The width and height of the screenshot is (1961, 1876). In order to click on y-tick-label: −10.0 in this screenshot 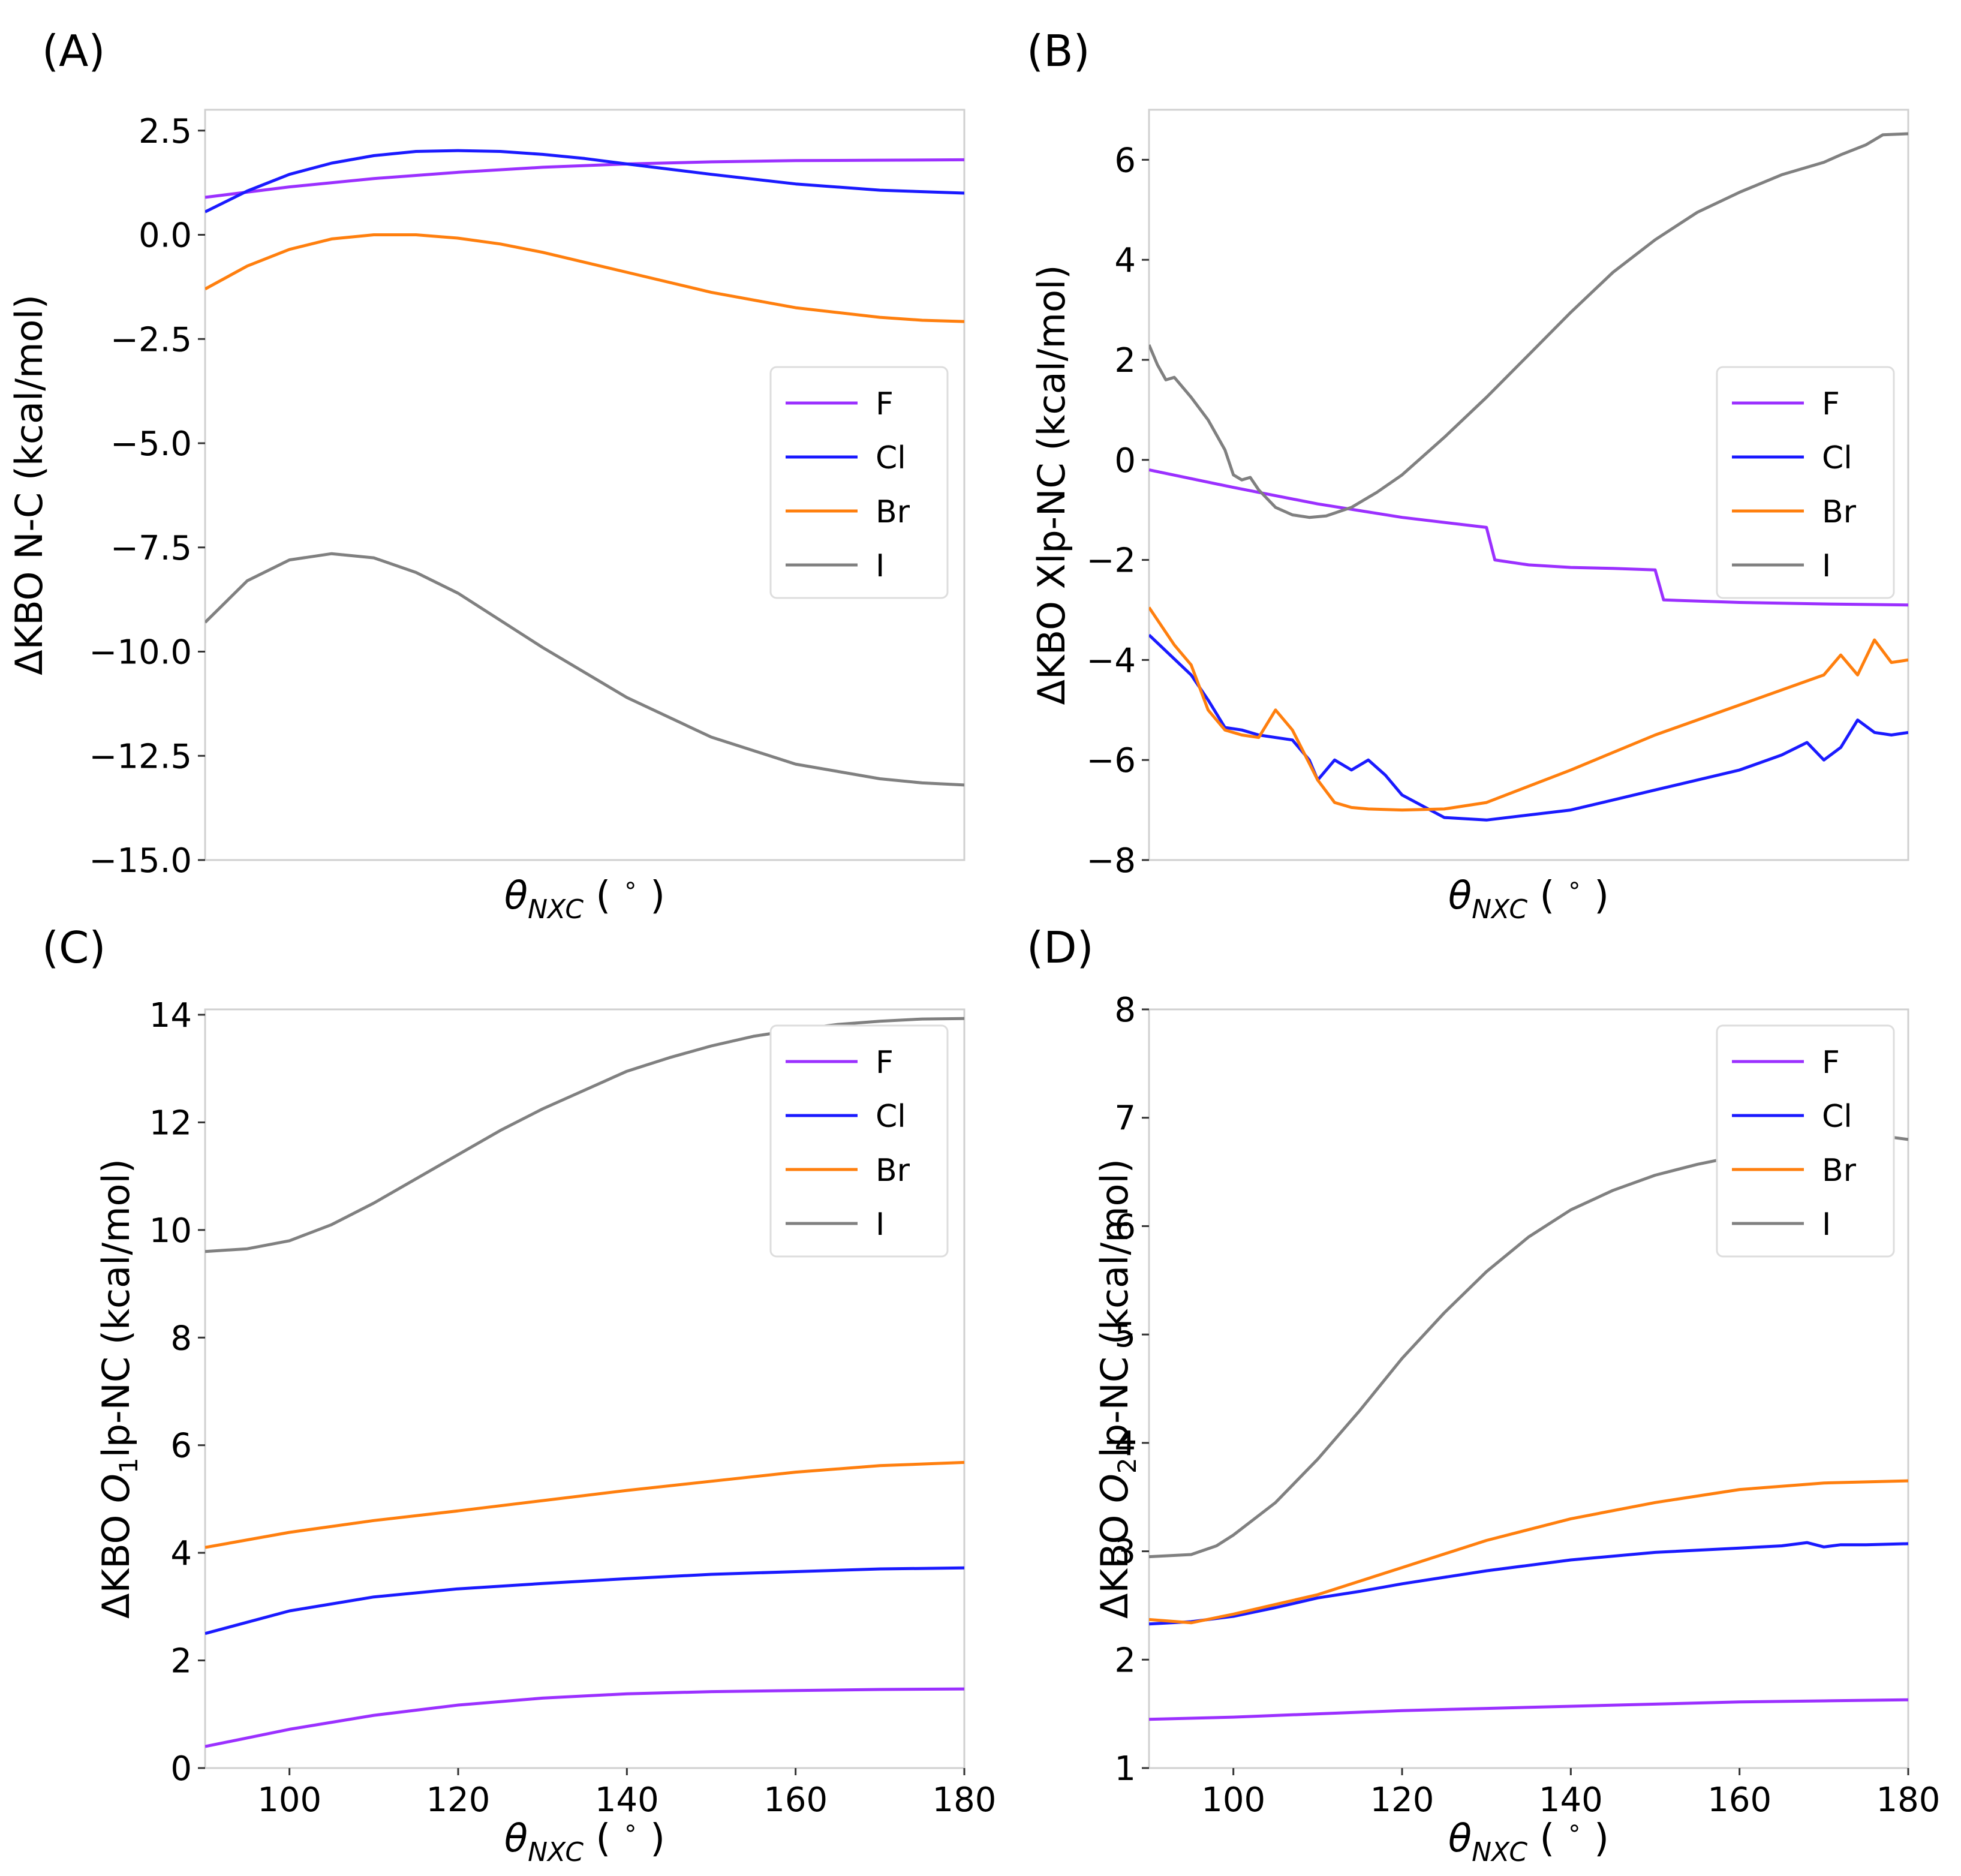, I will do `click(140, 653)`.